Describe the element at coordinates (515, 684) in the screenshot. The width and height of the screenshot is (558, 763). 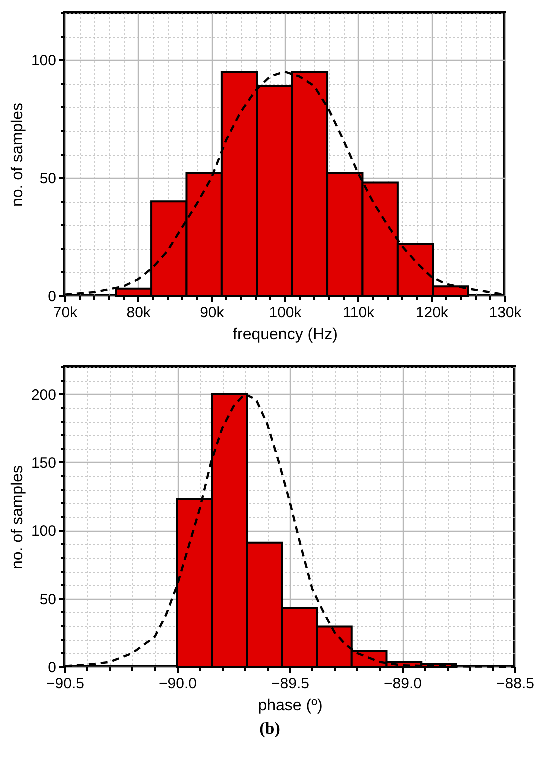
I see `x-tick-label: −88.5` at that location.